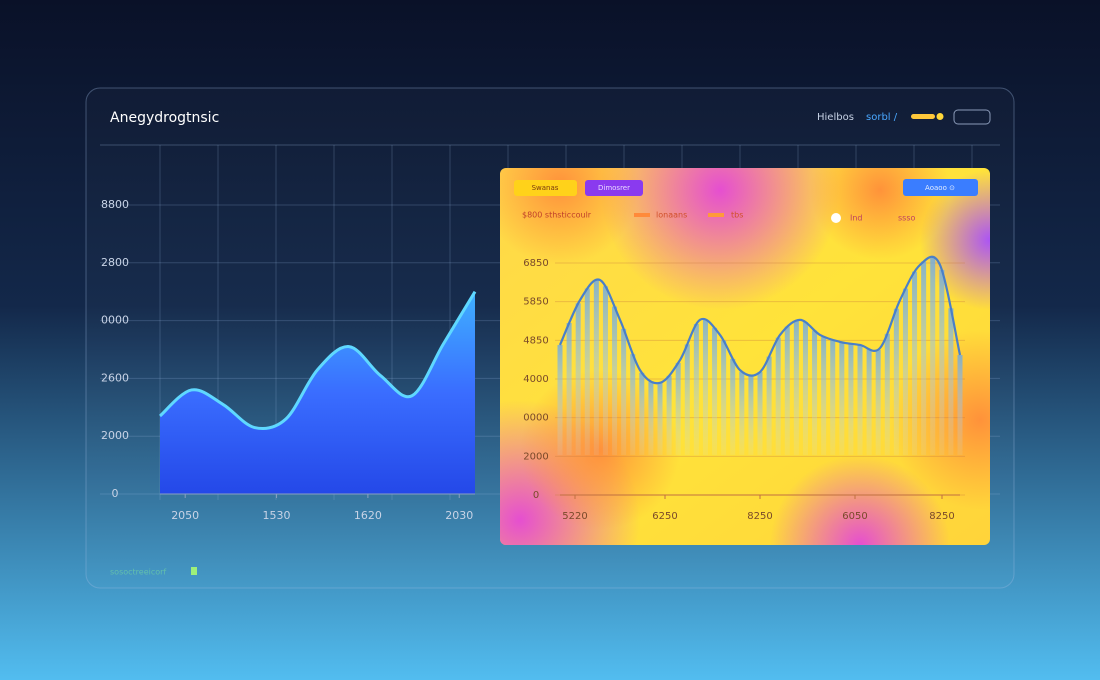 This screenshot has height=680, width=1100. Describe the element at coordinates (923, 116) in the screenshot. I see `toggle` at that location.